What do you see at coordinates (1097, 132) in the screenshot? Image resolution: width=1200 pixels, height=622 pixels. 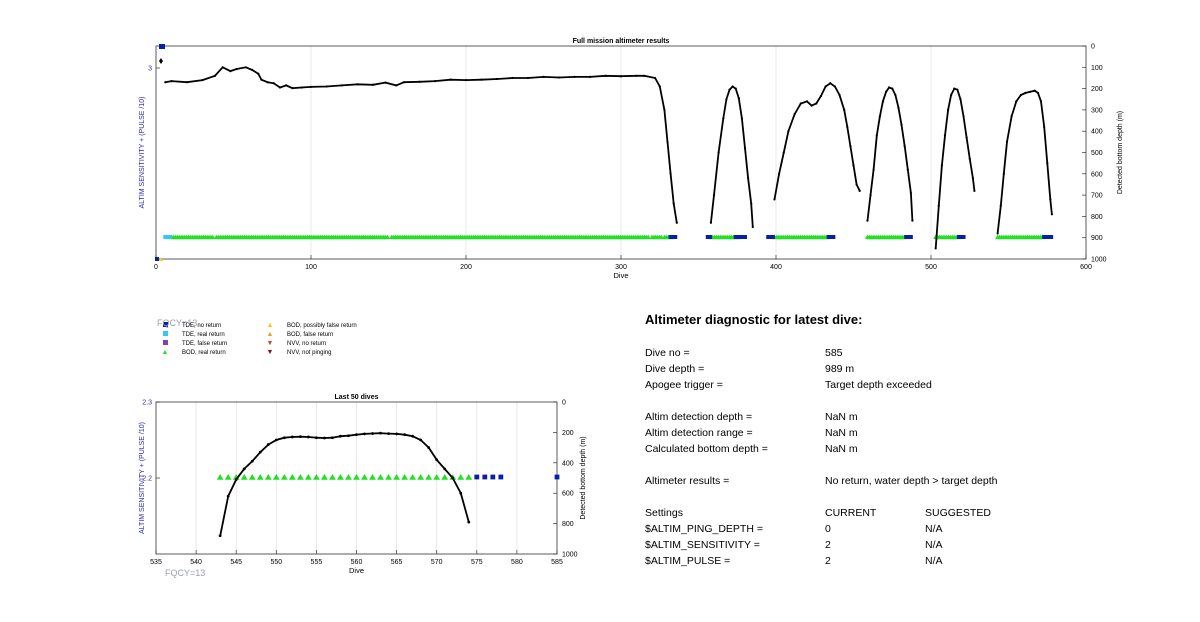 I see `y-right-tick-label: 400` at bounding box center [1097, 132].